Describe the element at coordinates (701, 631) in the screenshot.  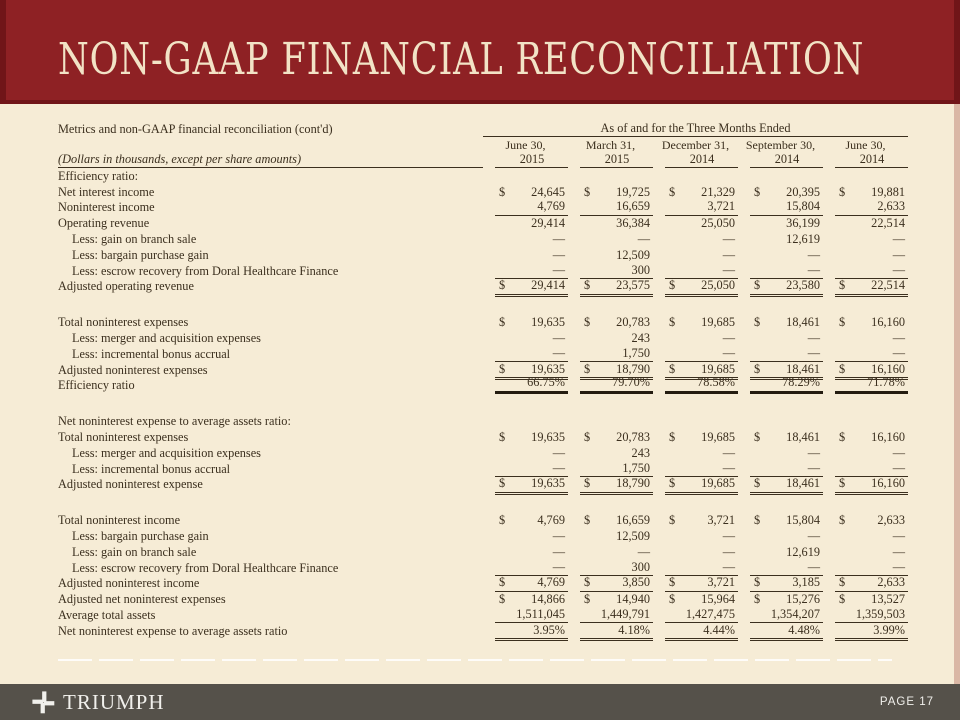
I see `value-cell: 4.44%` at that location.